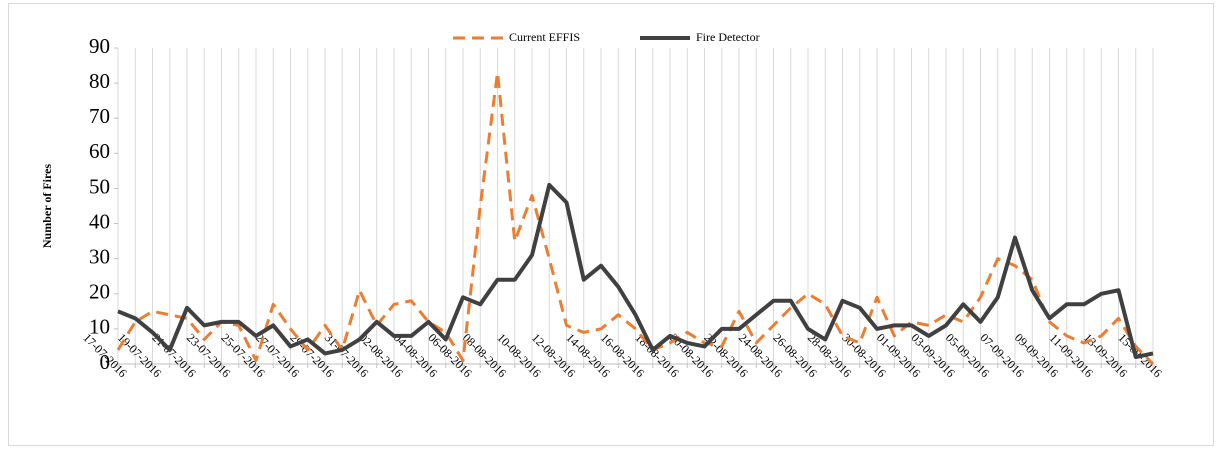  Describe the element at coordinates (99, 116) in the screenshot. I see `y-tick-label: 70` at that location.